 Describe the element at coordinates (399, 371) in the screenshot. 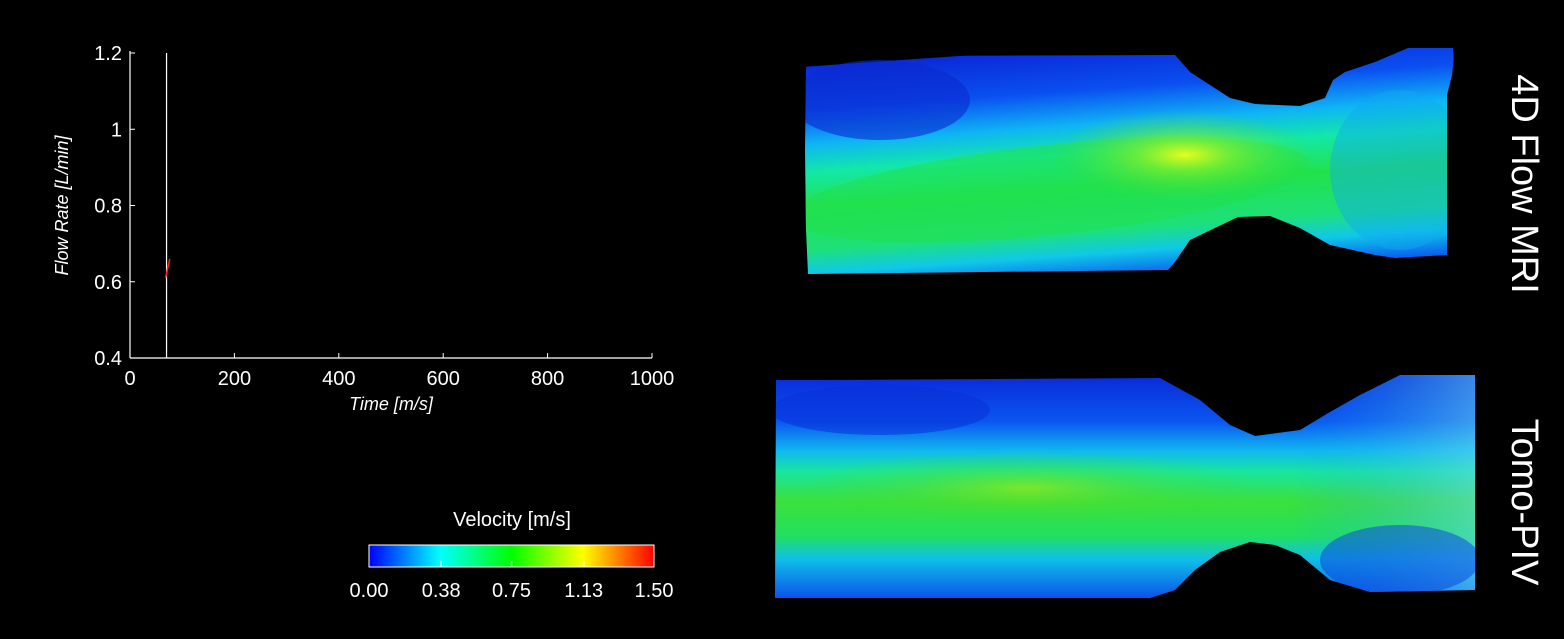

I see `x-axis-ticks: 0 200 400 600 800 1000` at that location.